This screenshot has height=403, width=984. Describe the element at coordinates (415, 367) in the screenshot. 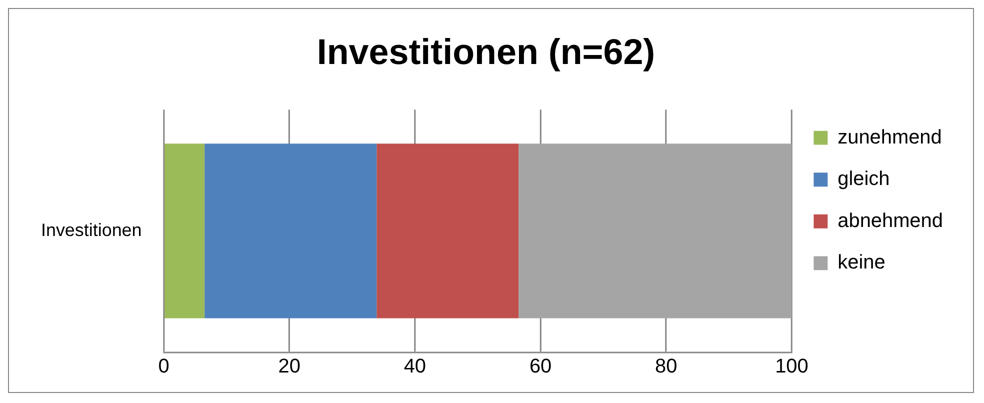

I see `x-tick-label: 40` at that location.